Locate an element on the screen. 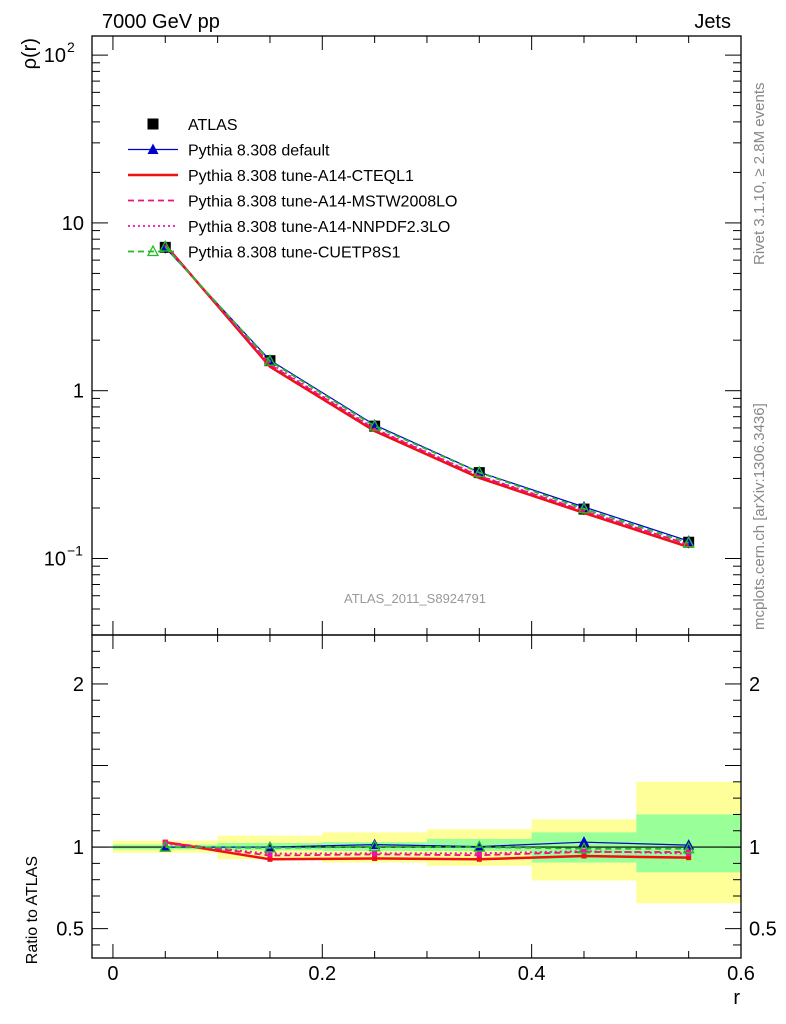 This screenshot has width=786, height=1024. x-tick-label: 0.6 is located at coordinates (741, 974).